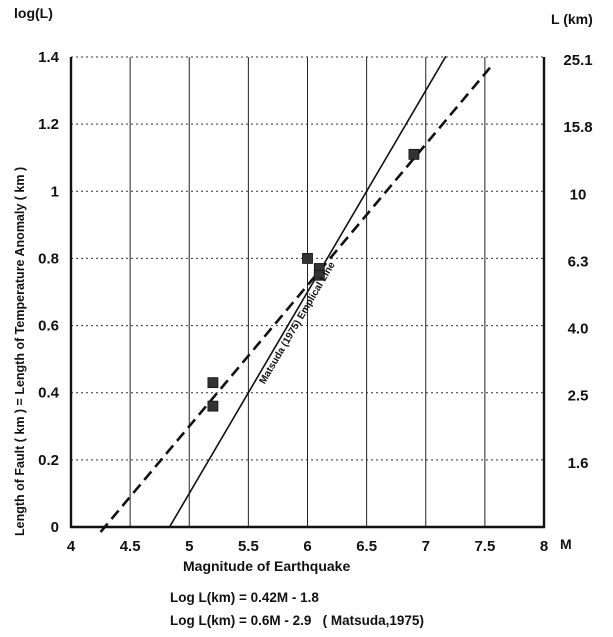 The image size is (613, 637). I want to click on y-tick-label: 0.4, so click(49, 393).